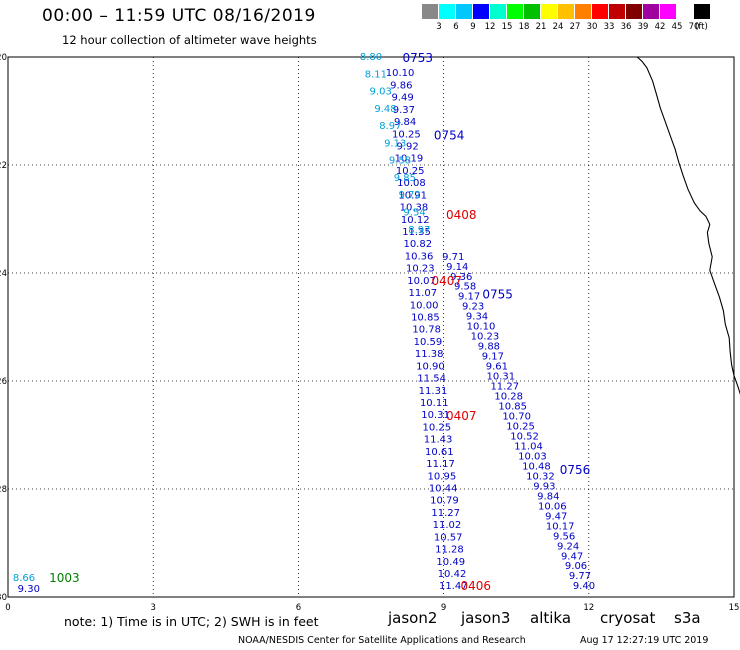  What do you see at coordinates (3, 382) in the screenshot?
I see `latitude-label: -26` at bounding box center [3, 382].